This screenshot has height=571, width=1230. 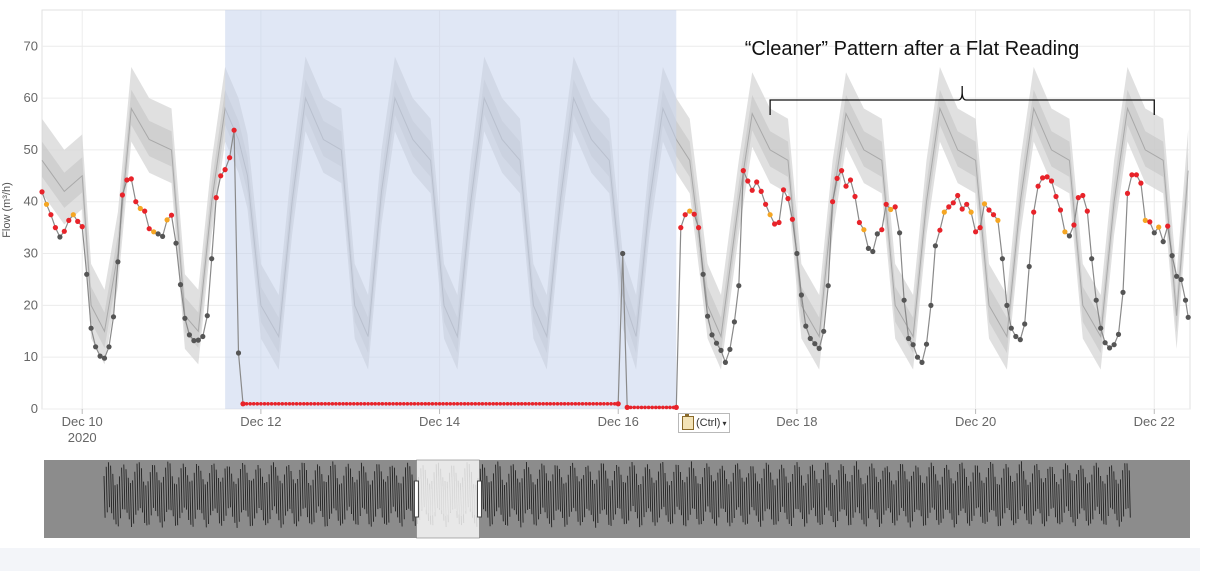 I want to click on navigator-handle-right, so click(x=479, y=499).